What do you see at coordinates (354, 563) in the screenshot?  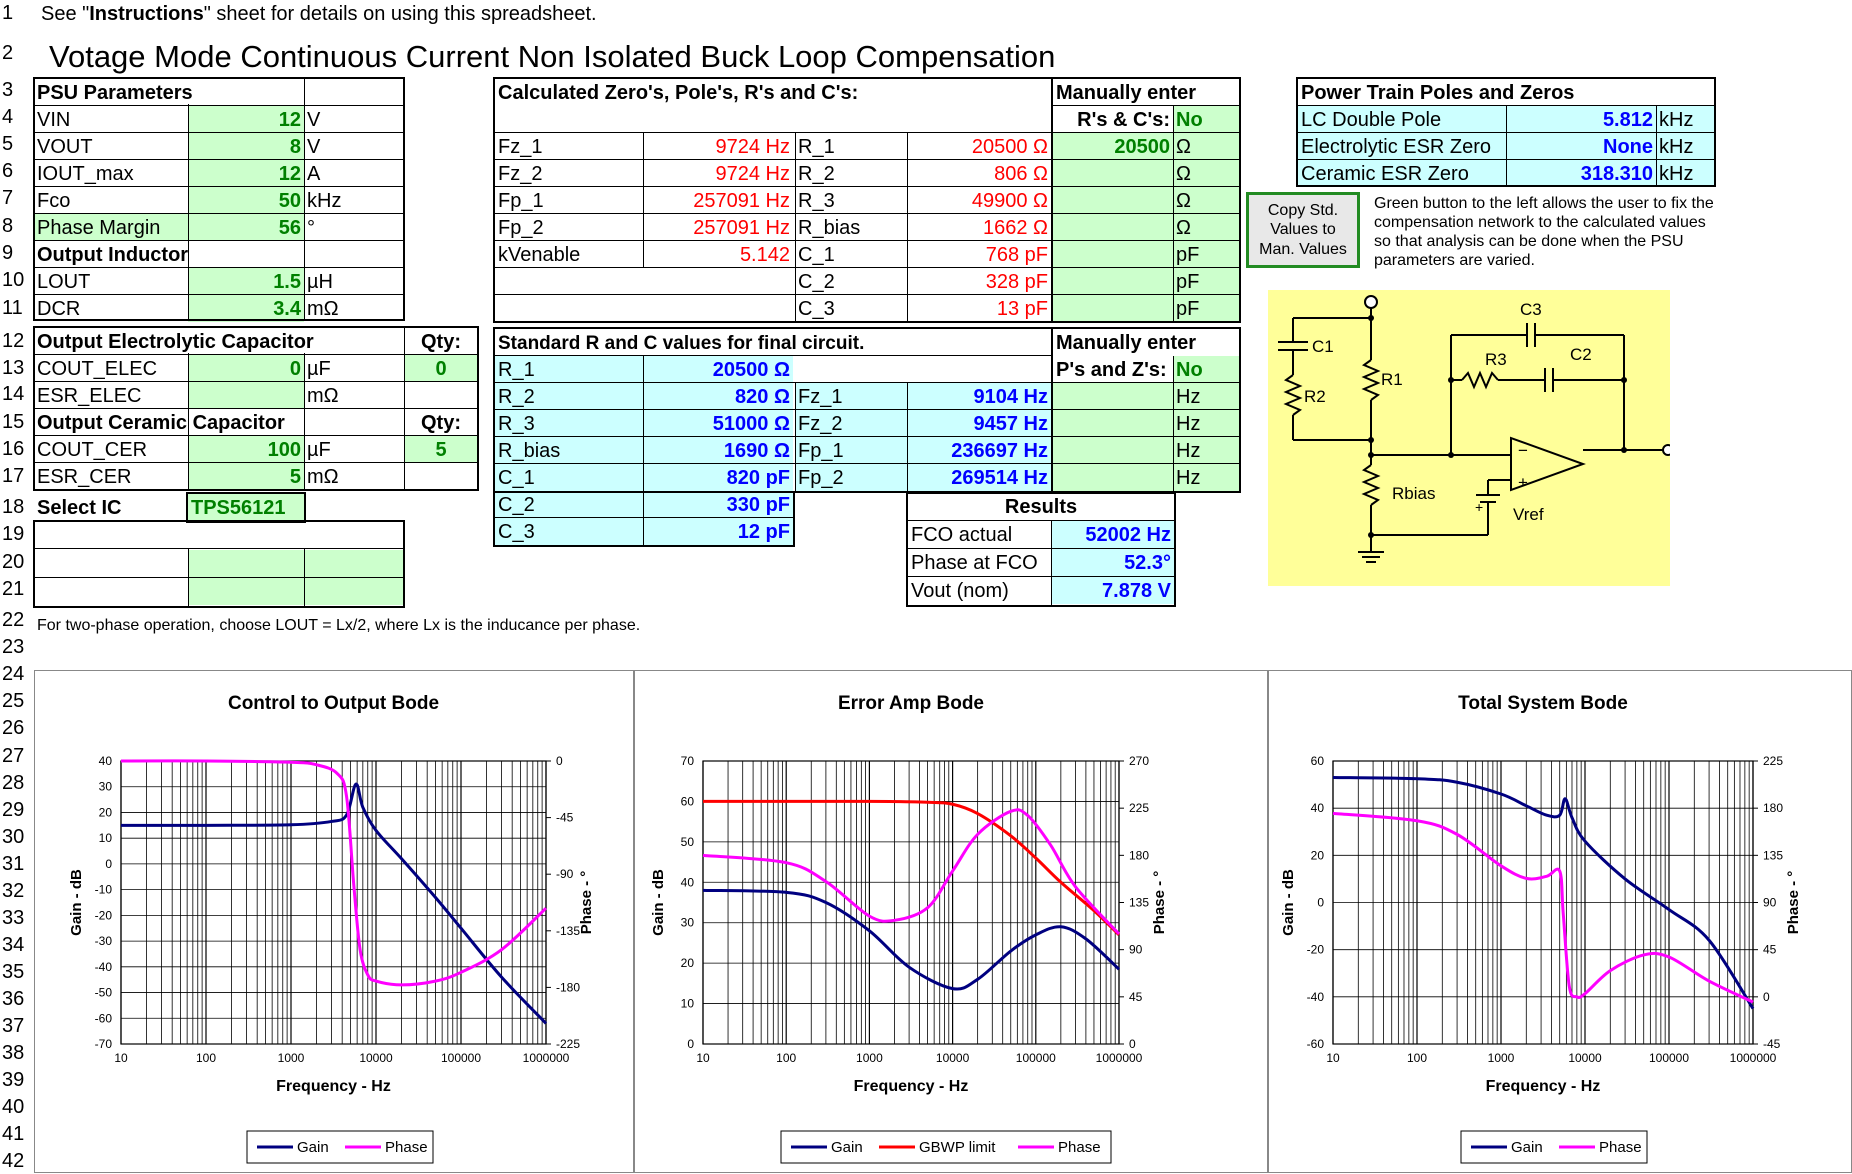 I see `blank-input-20b` at bounding box center [354, 563].